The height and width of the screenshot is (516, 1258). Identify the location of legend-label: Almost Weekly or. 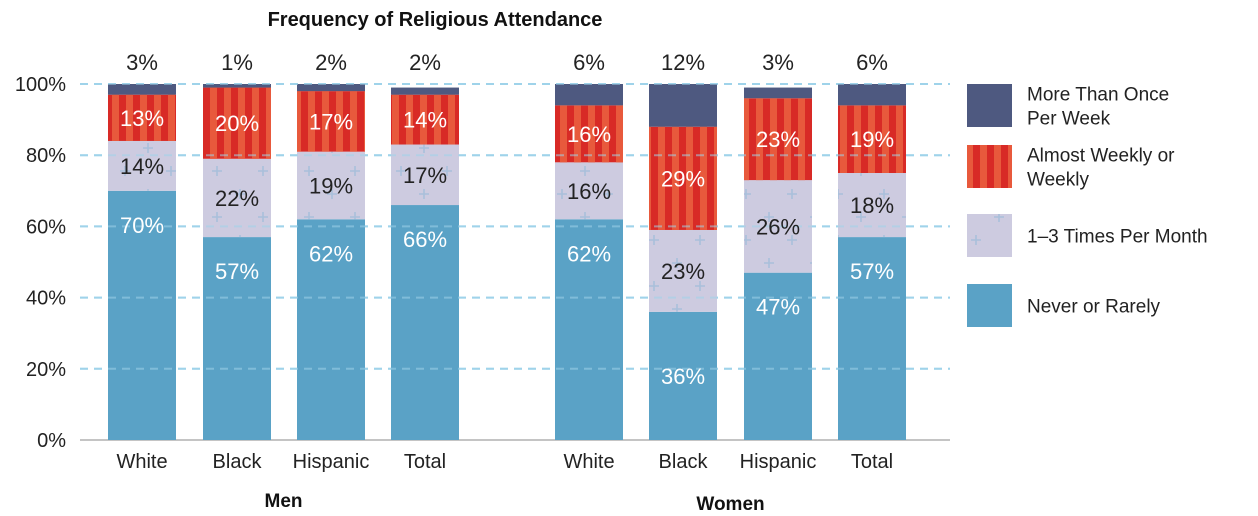
(1101, 156).